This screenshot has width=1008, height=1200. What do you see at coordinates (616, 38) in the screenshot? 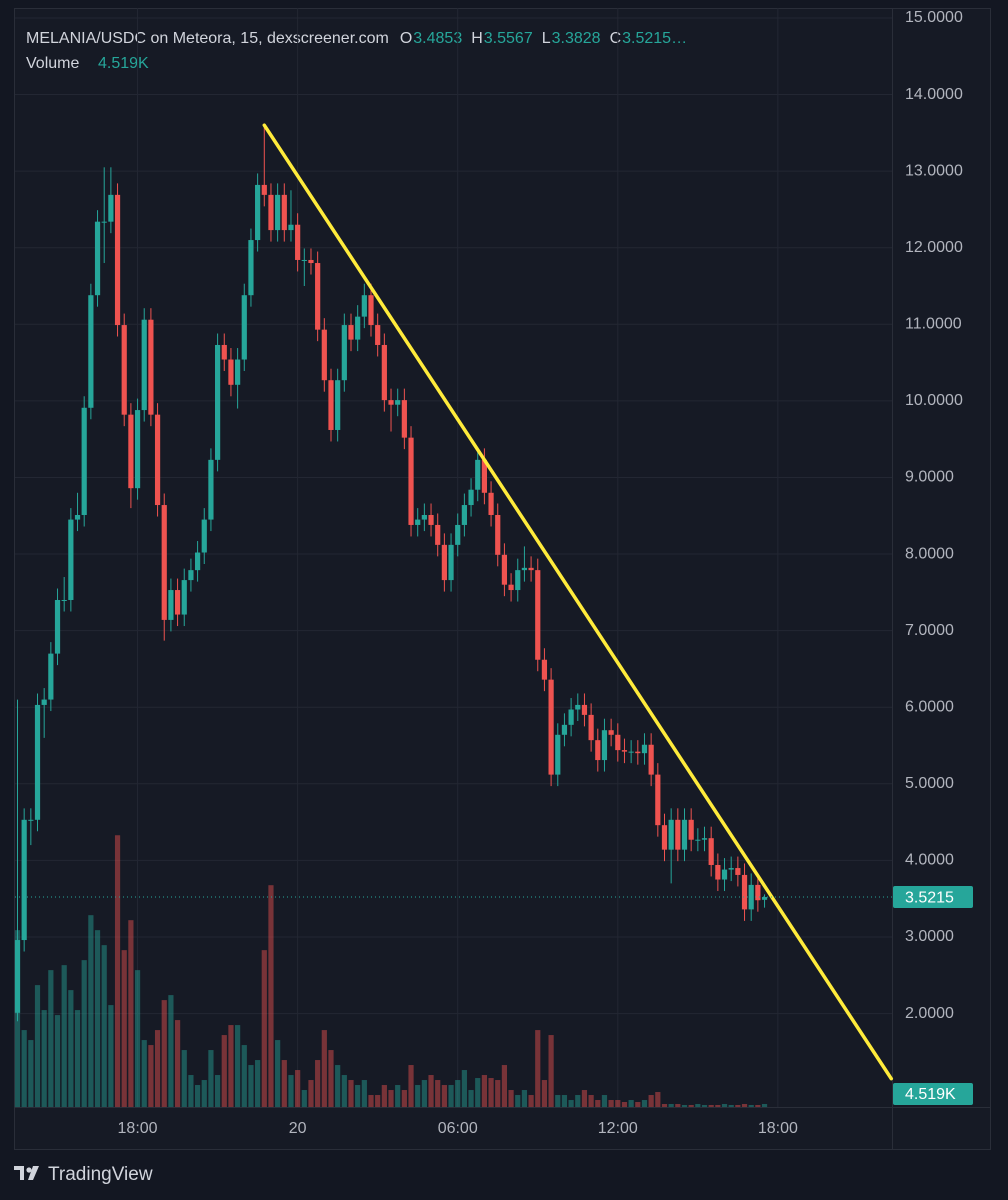
I see `ohlc-key: C` at bounding box center [616, 38].